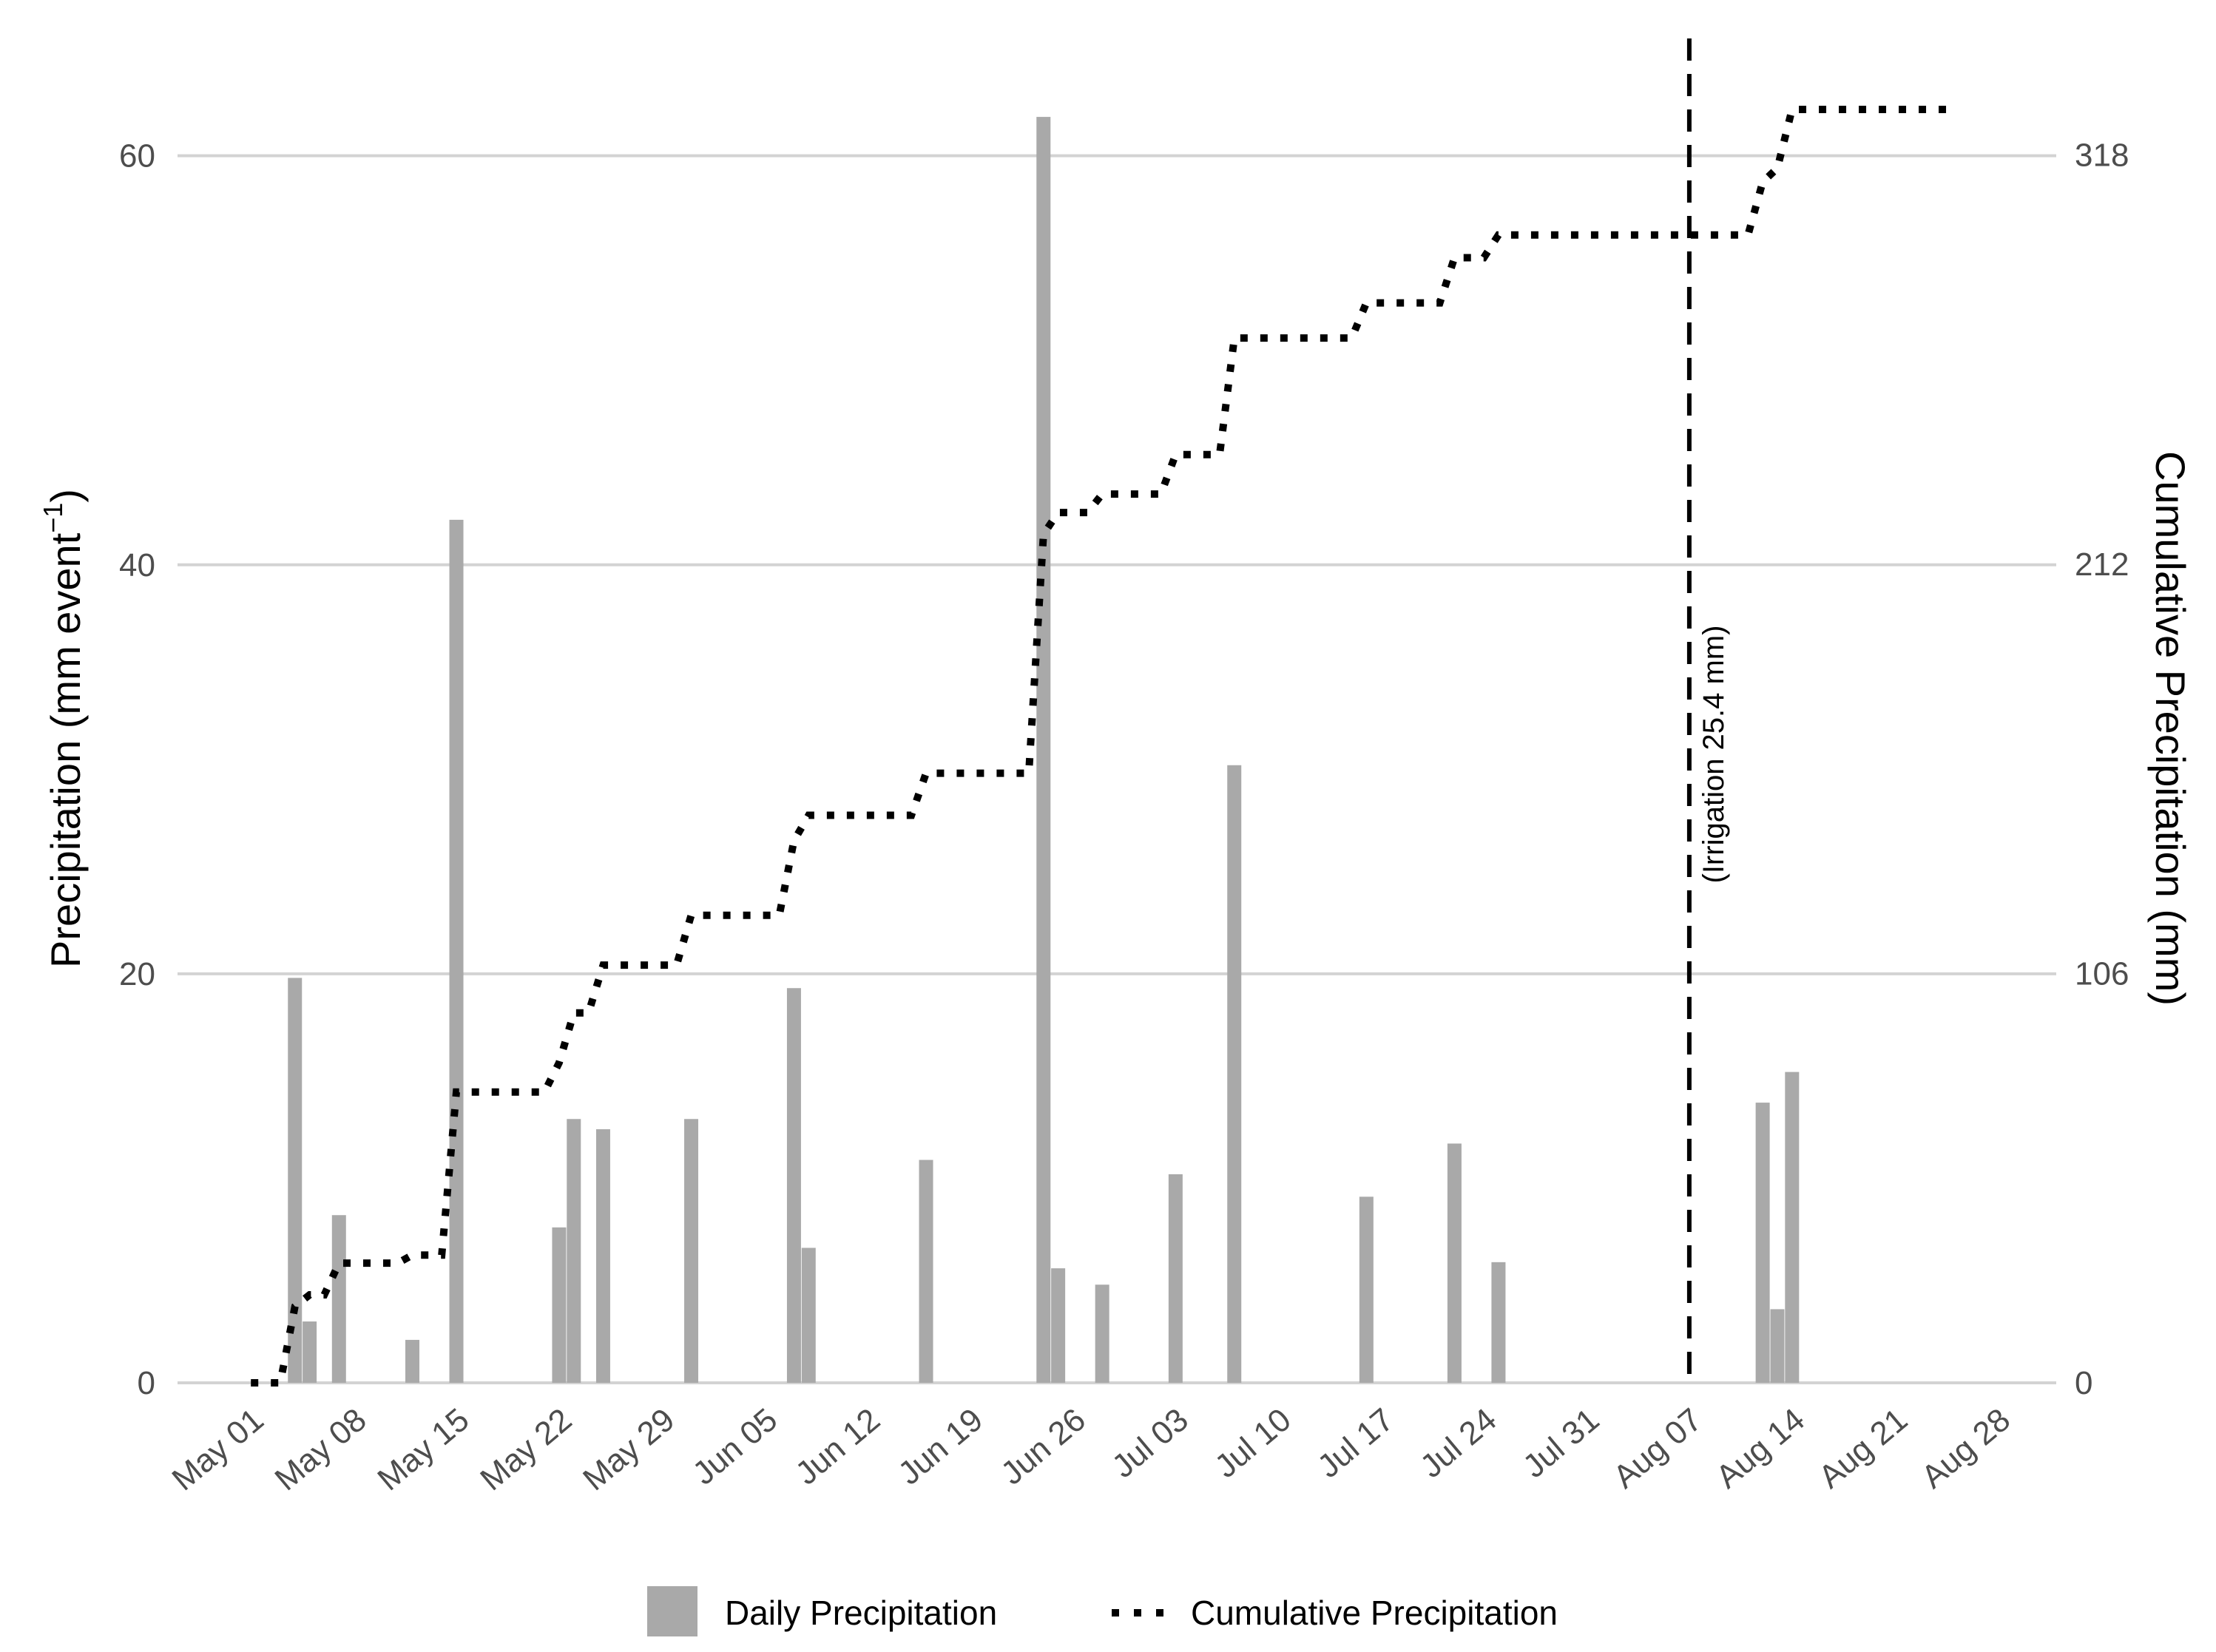 Image resolution: width=2216 pixels, height=1652 pixels. I want to click on x-tick-label: Jul 03, so click(1150, 1443).